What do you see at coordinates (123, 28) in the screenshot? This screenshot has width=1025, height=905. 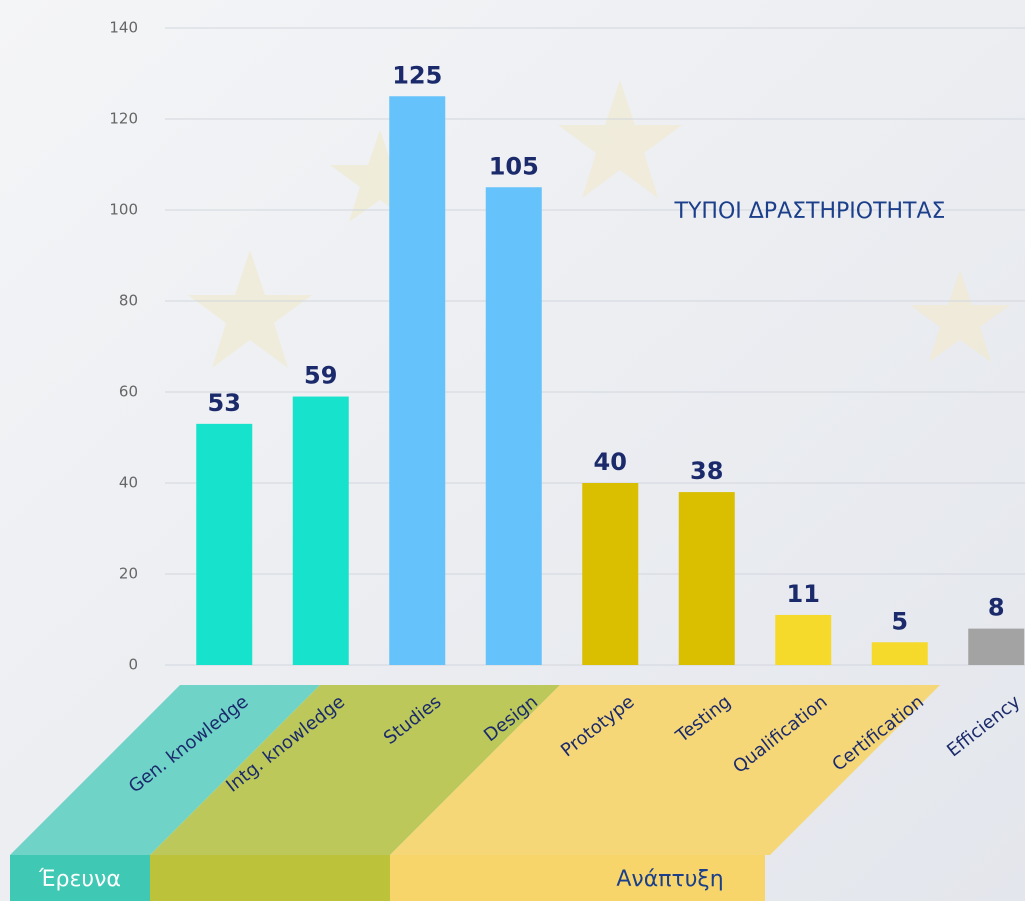 I see `y-tick-label: 140` at bounding box center [123, 28].